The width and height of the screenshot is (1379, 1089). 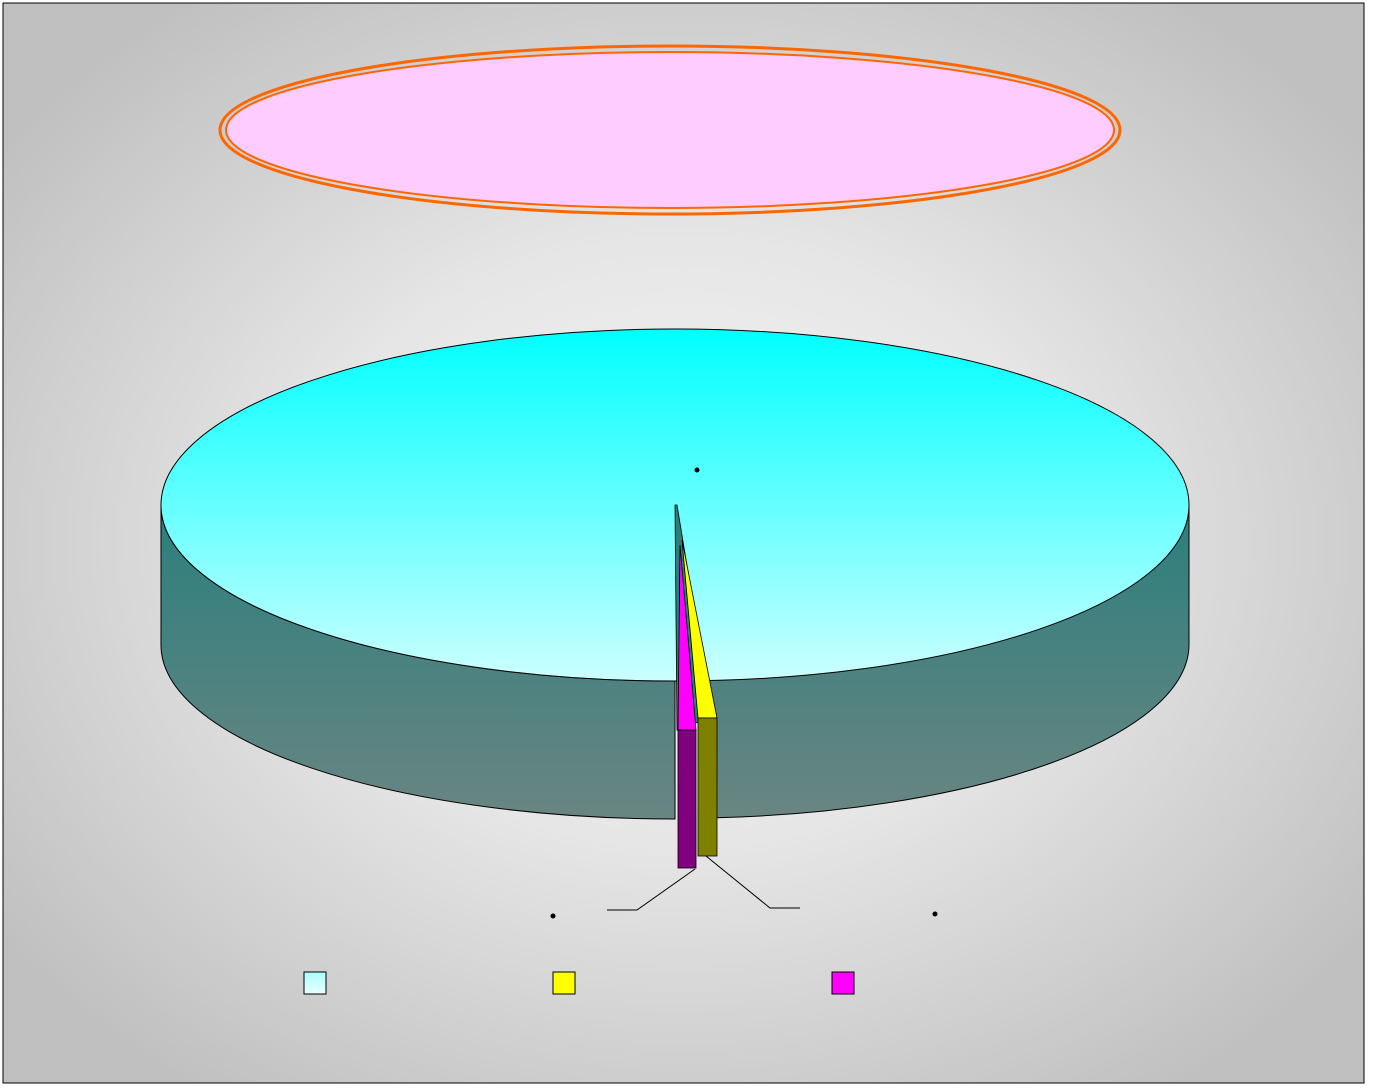 What do you see at coordinates (707, 787) in the screenshot?
I see `pie-slice-1-side` at bounding box center [707, 787].